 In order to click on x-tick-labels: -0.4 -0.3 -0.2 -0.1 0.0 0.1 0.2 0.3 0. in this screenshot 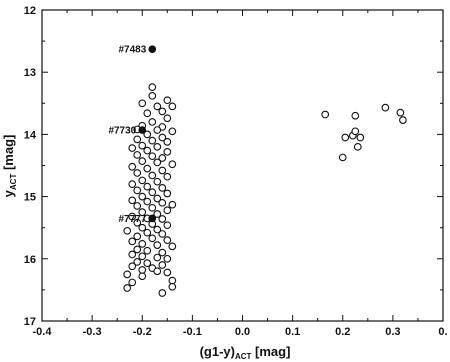, I will do `click(240, 332)`.